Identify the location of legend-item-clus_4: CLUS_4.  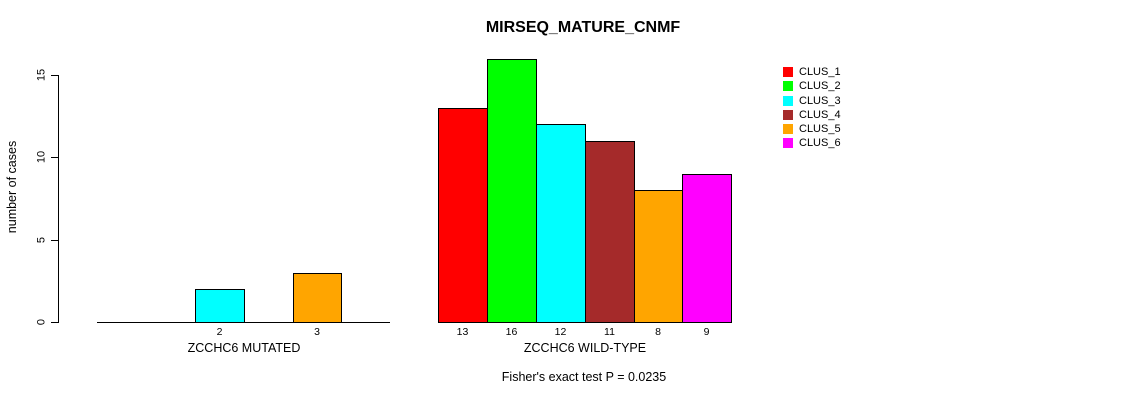
(812, 115).